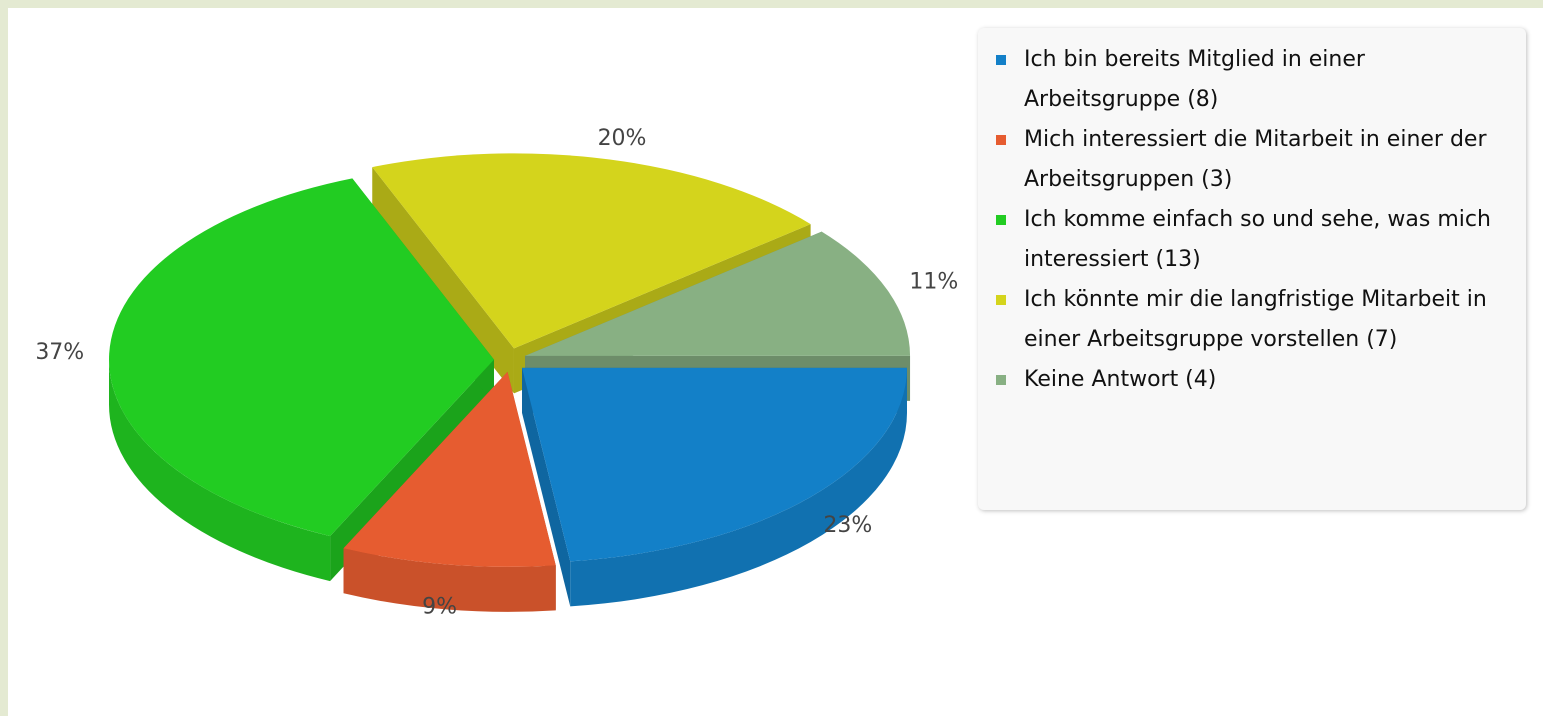  Describe the element at coordinates (622, 138) in the screenshot. I see `slice-label: 20%` at that location.